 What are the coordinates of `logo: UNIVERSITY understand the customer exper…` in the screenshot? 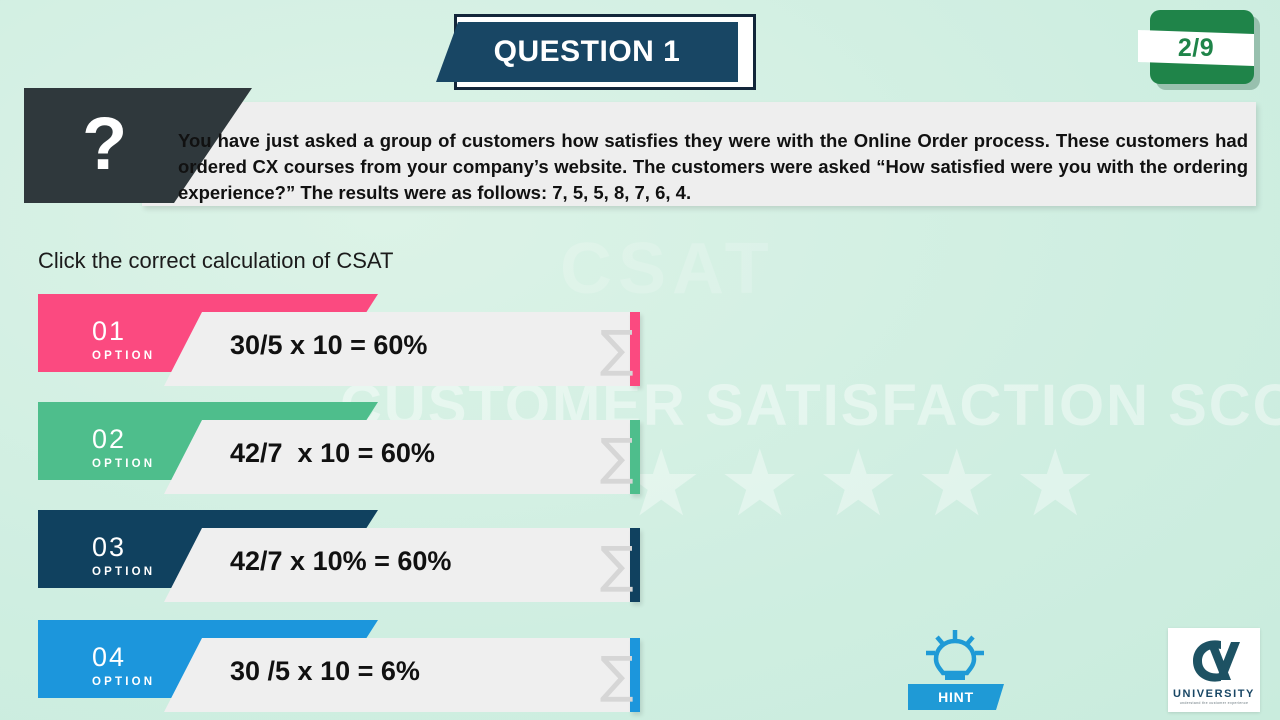 It's located at (1214, 670).